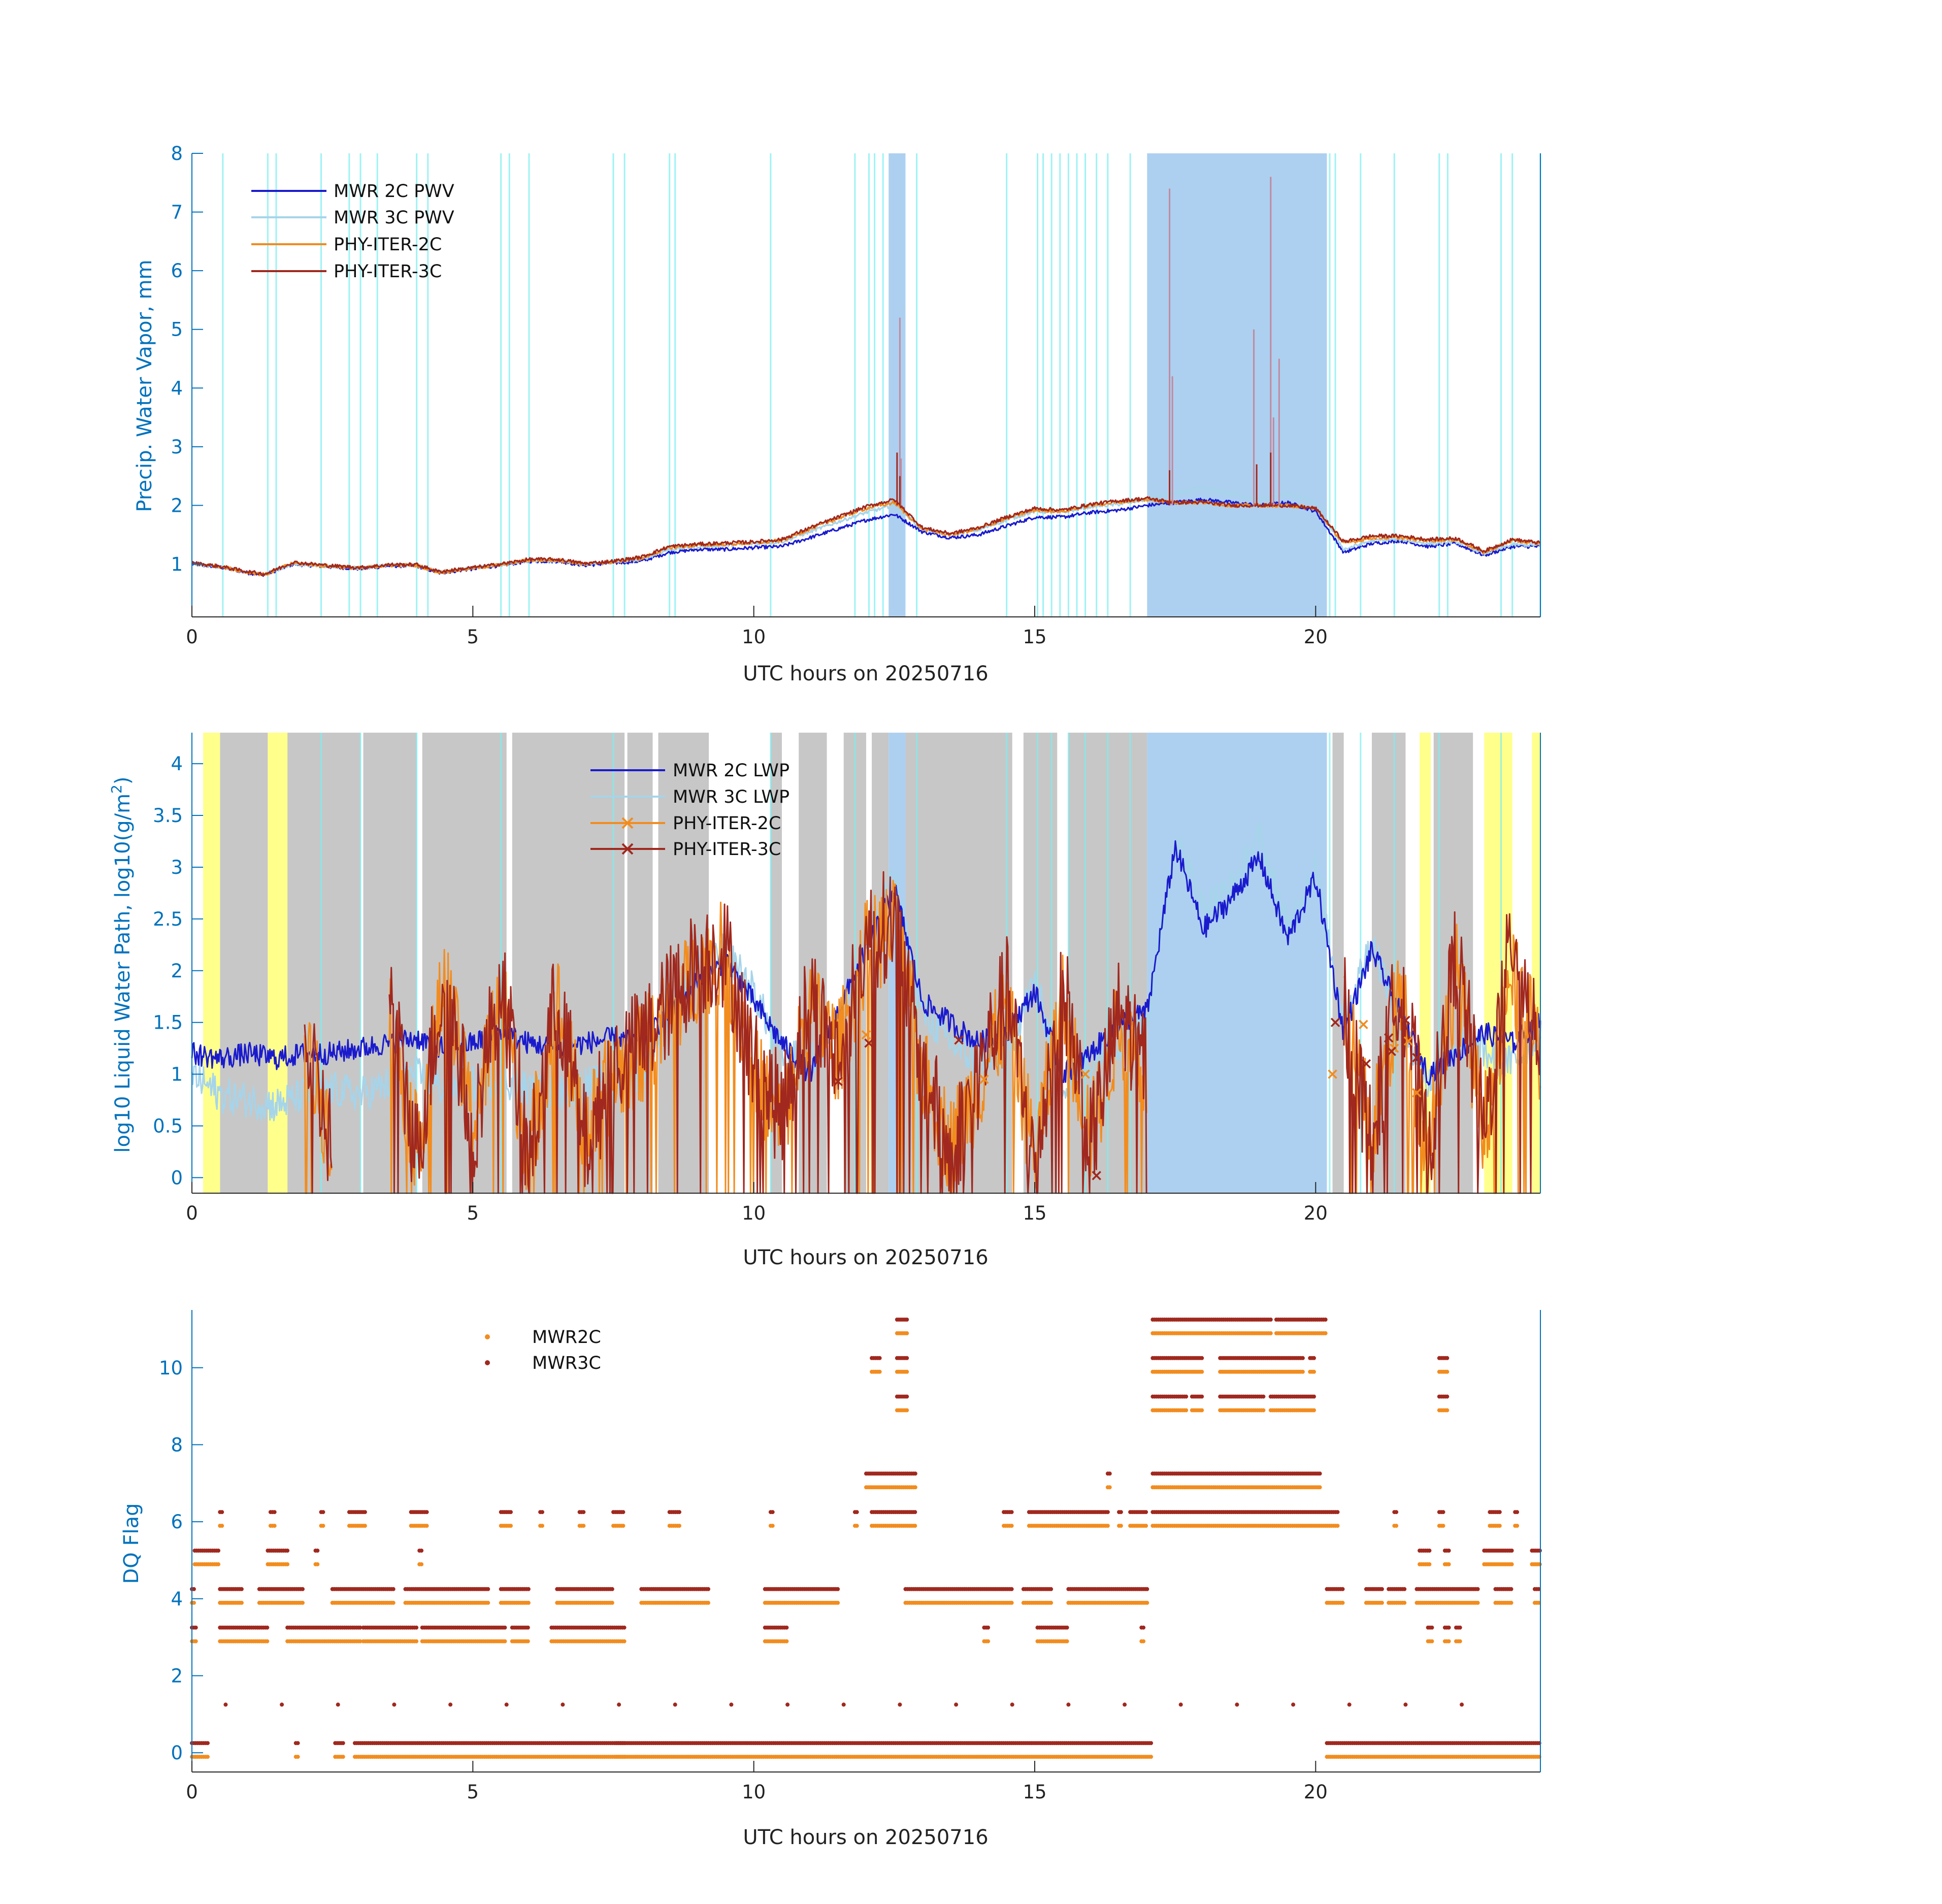 Image resolution: width=1942 pixels, height=1904 pixels. I want to click on lwp-xlabel: UTC hours on 20250716, so click(865, 1257).